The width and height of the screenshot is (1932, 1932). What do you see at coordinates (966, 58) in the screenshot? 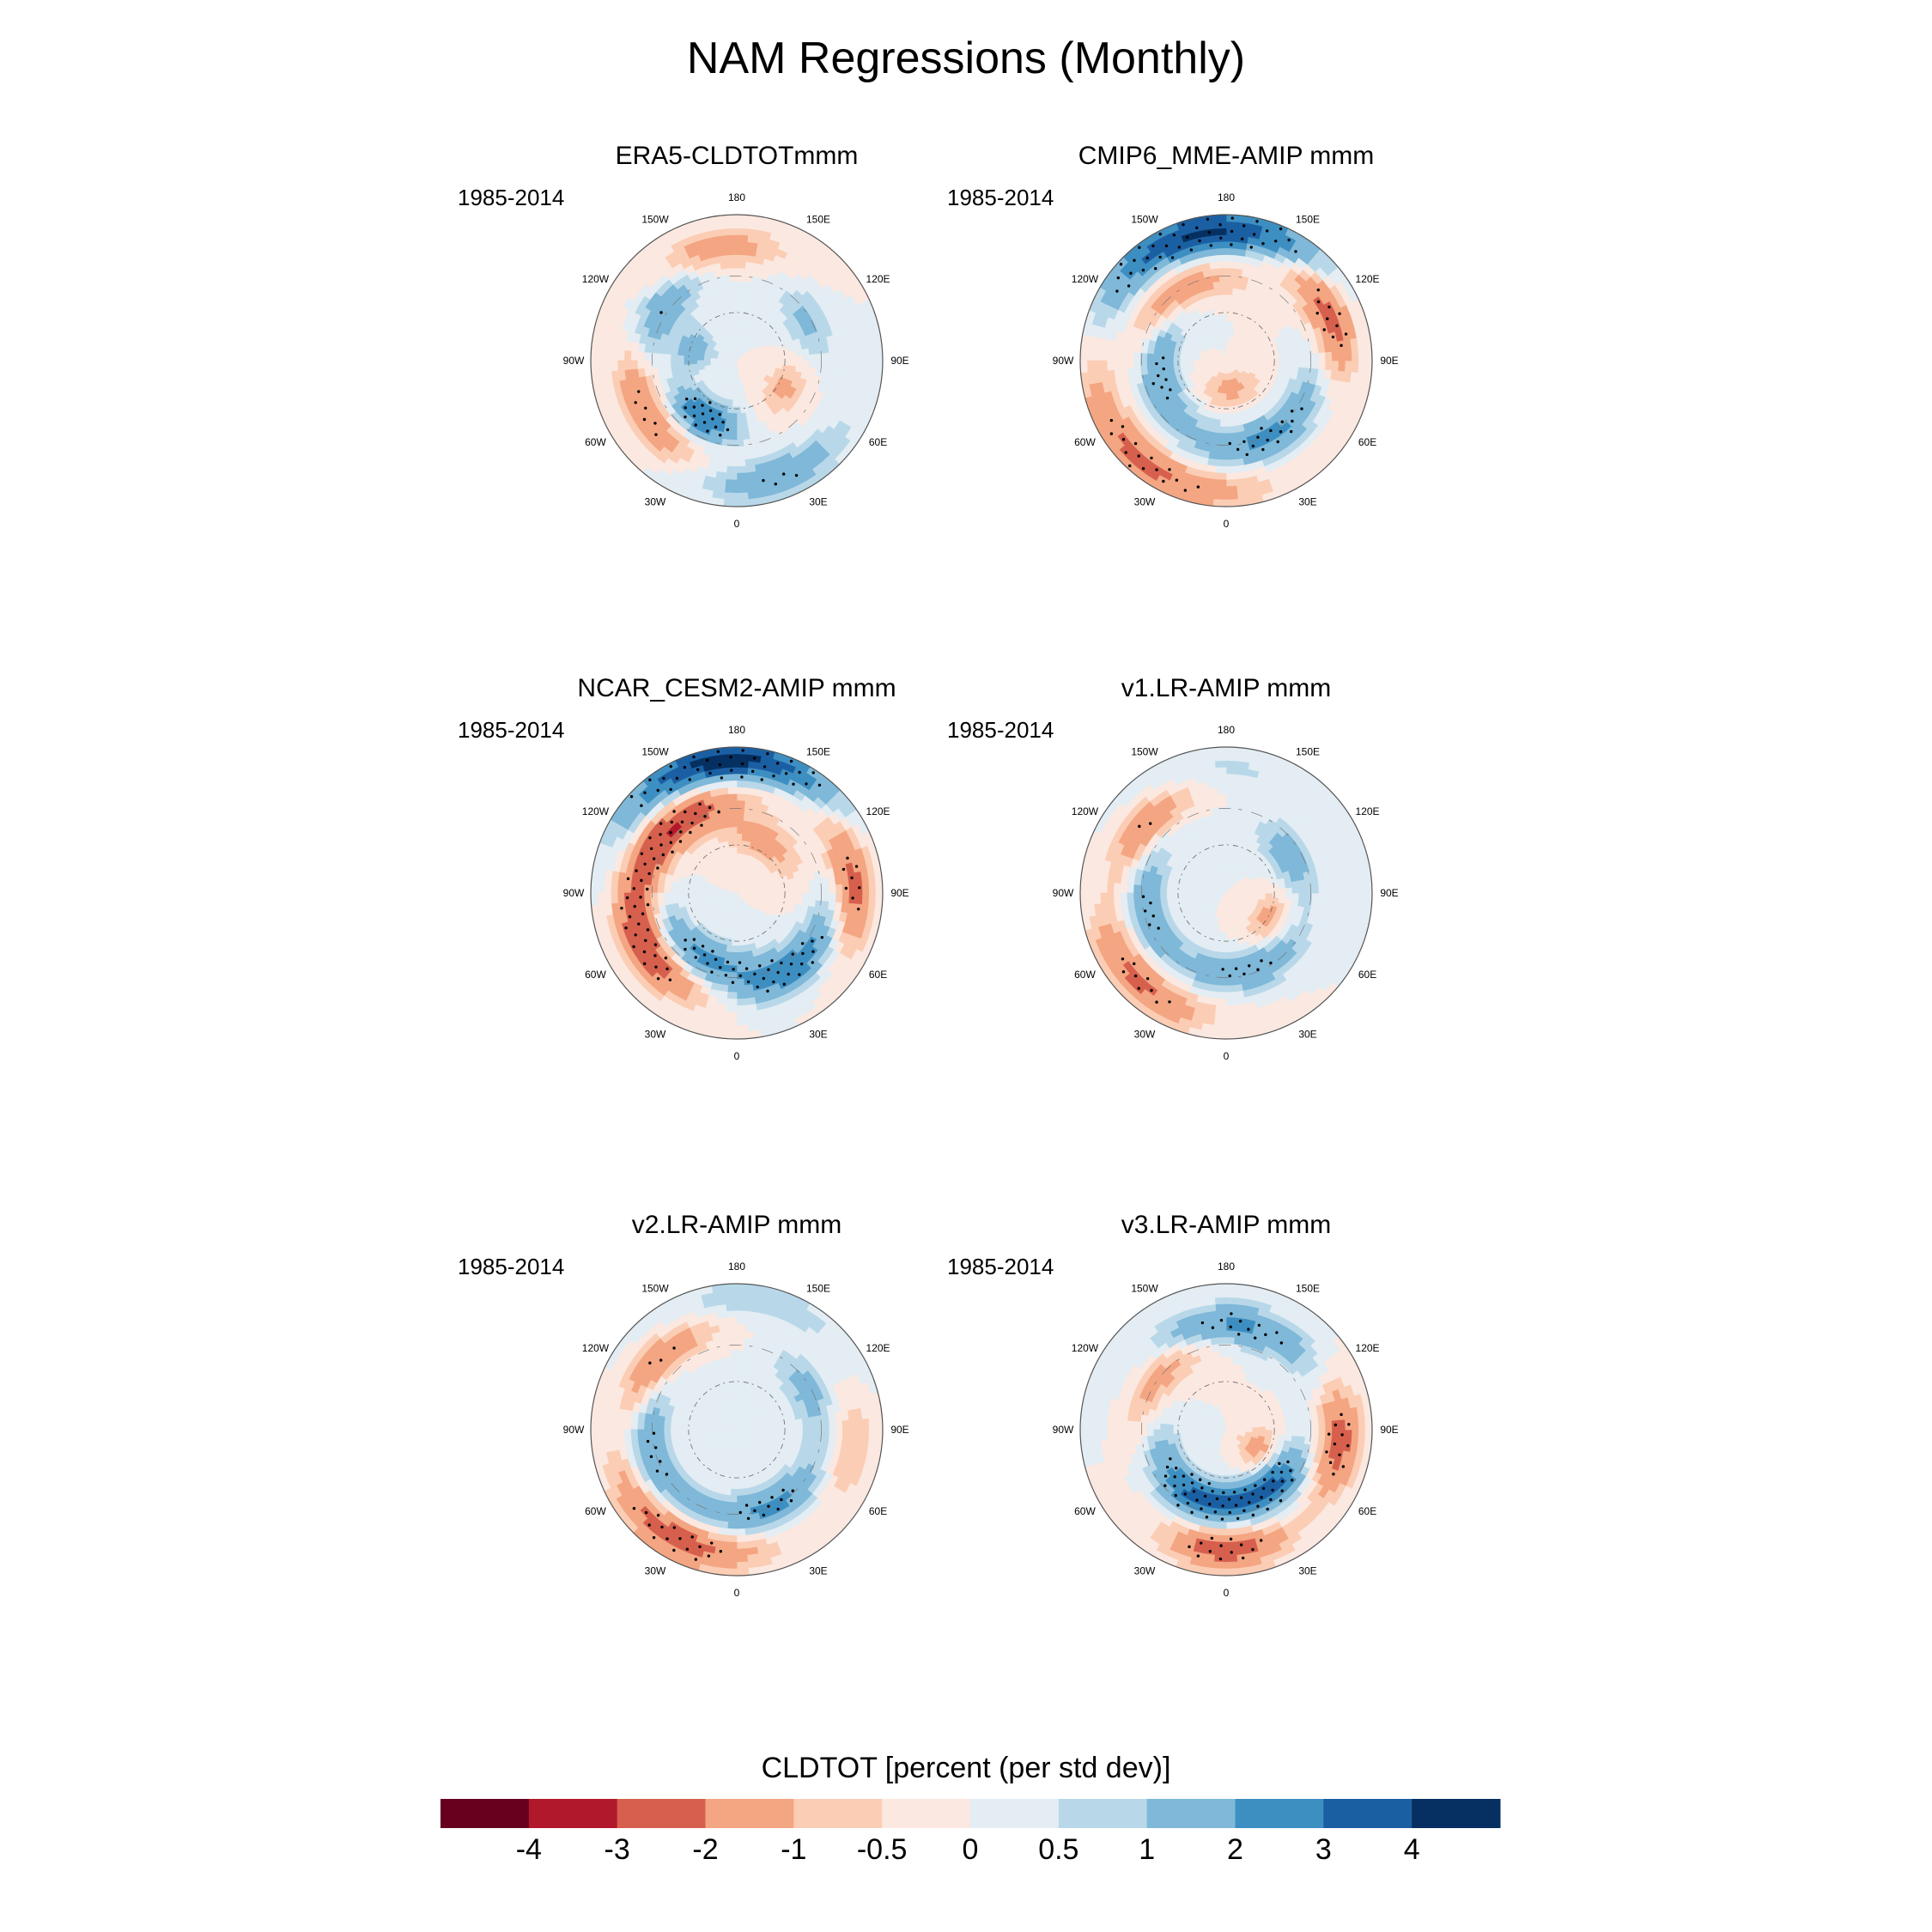
I see `figure-title: NAM Regressions (Monthly)` at bounding box center [966, 58].